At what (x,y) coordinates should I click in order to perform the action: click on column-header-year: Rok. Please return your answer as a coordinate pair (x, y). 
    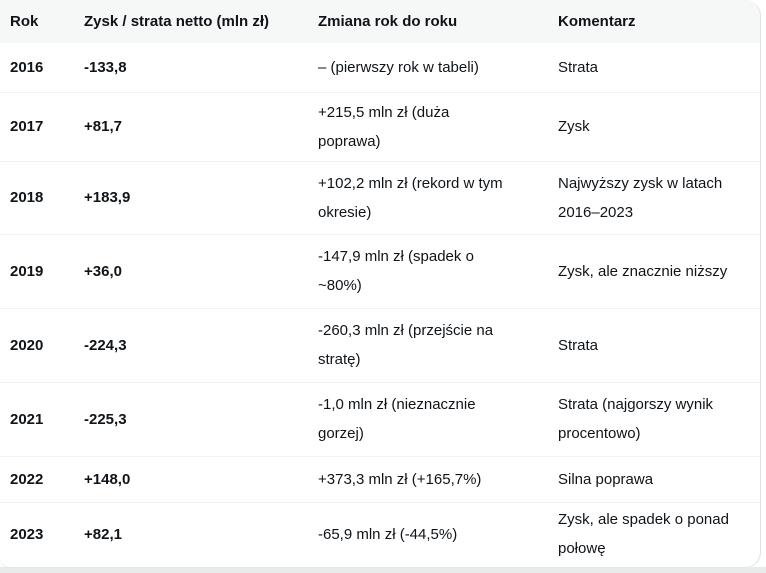
    Looking at the image, I should click on (42, 21).